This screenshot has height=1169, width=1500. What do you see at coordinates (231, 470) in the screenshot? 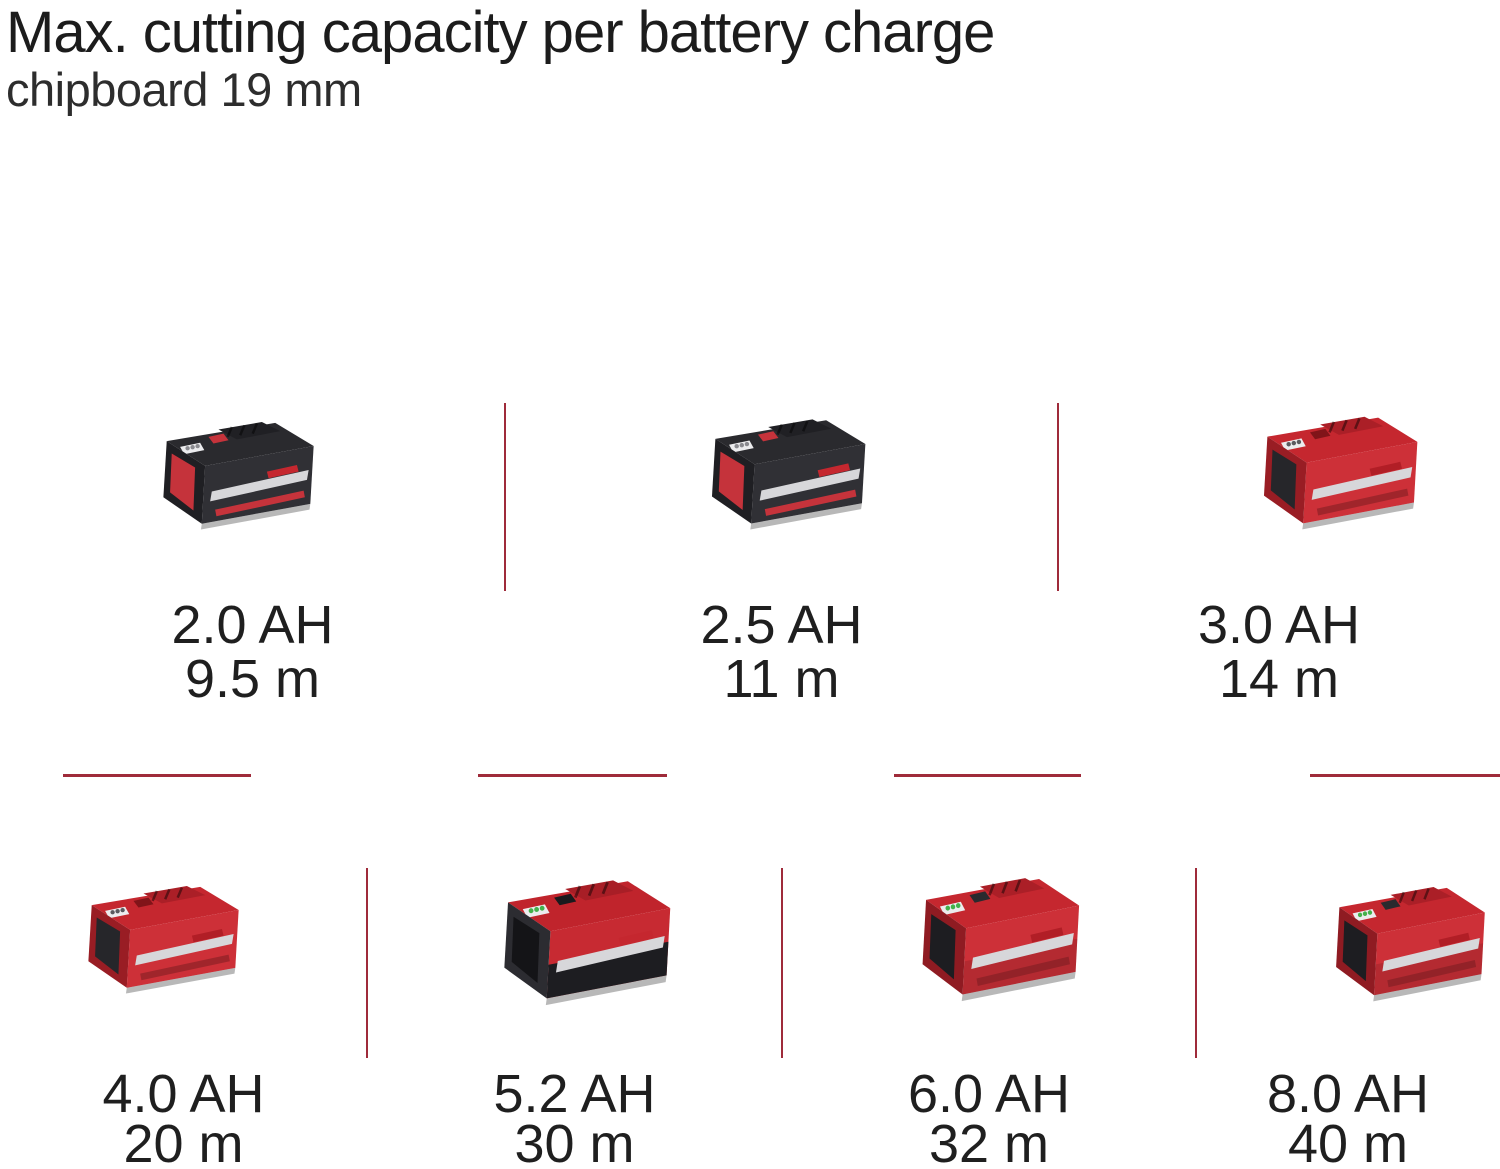
I see `battery-image-2-0-ah` at bounding box center [231, 470].